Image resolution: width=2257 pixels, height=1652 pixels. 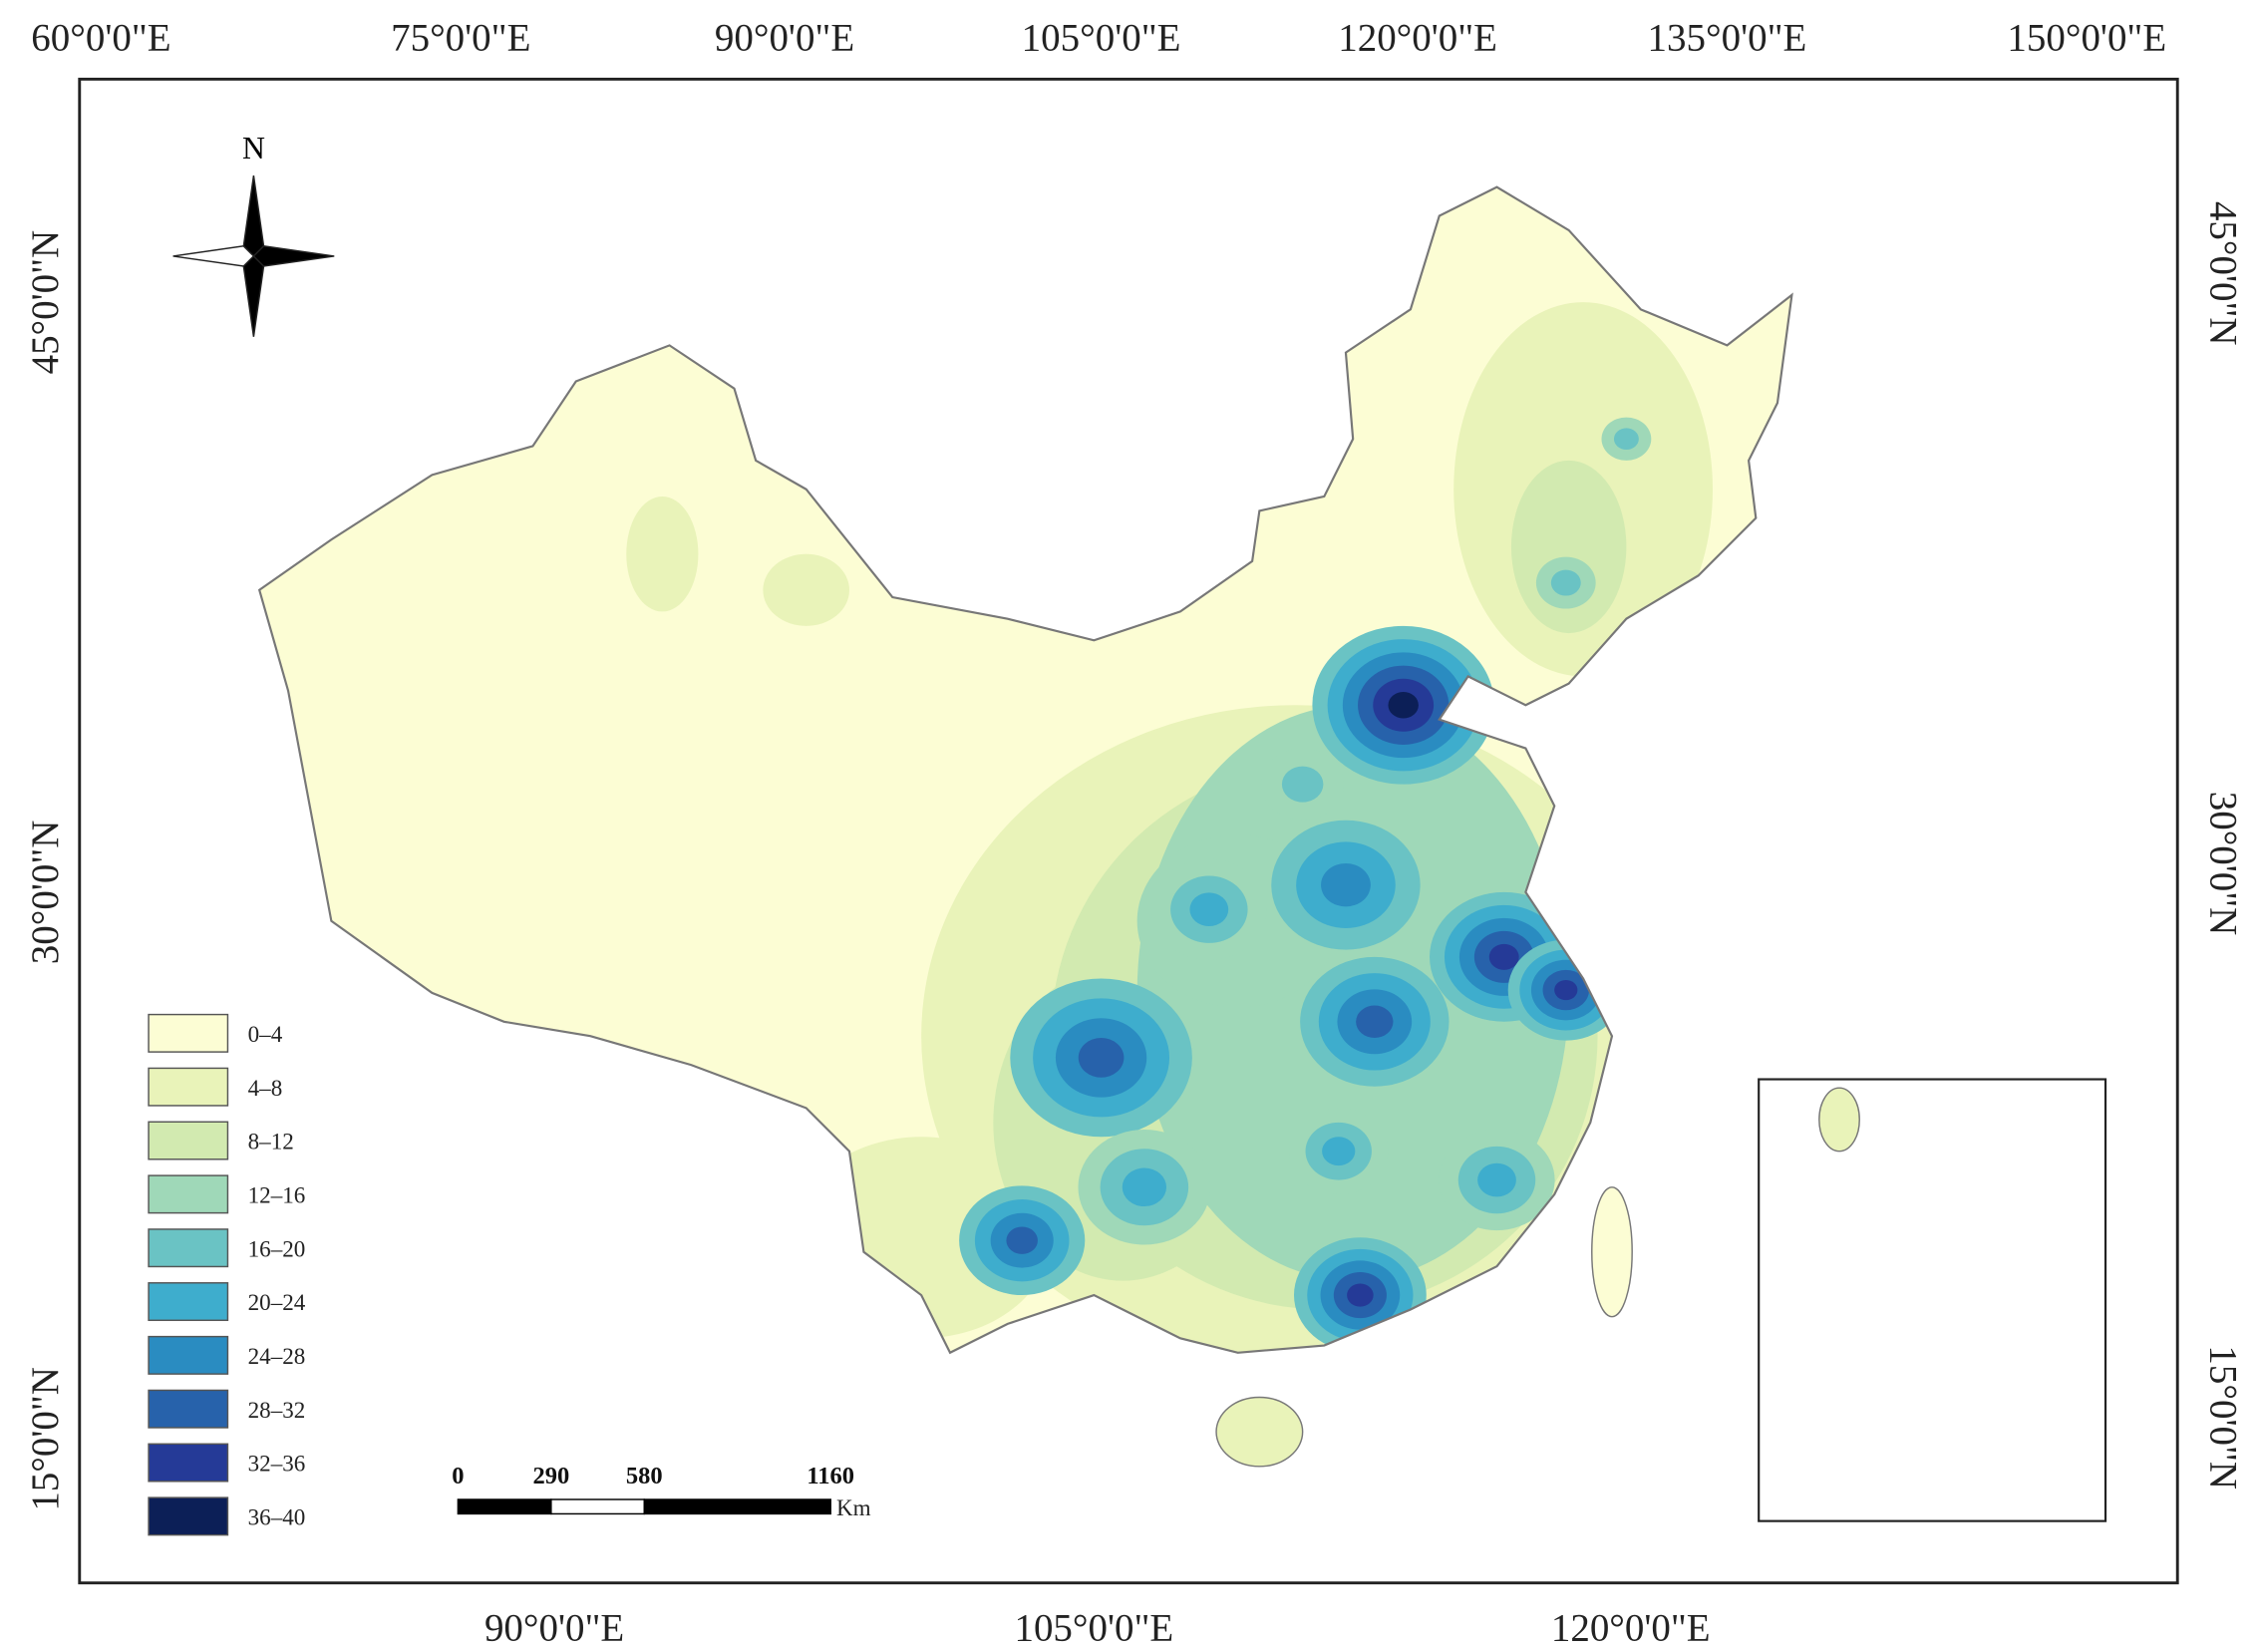 What do you see at coordinates (45, 302) in the screenshot?
I see `left-coordinate-label: 45°0'0"N` at bounding box center [45, 302].